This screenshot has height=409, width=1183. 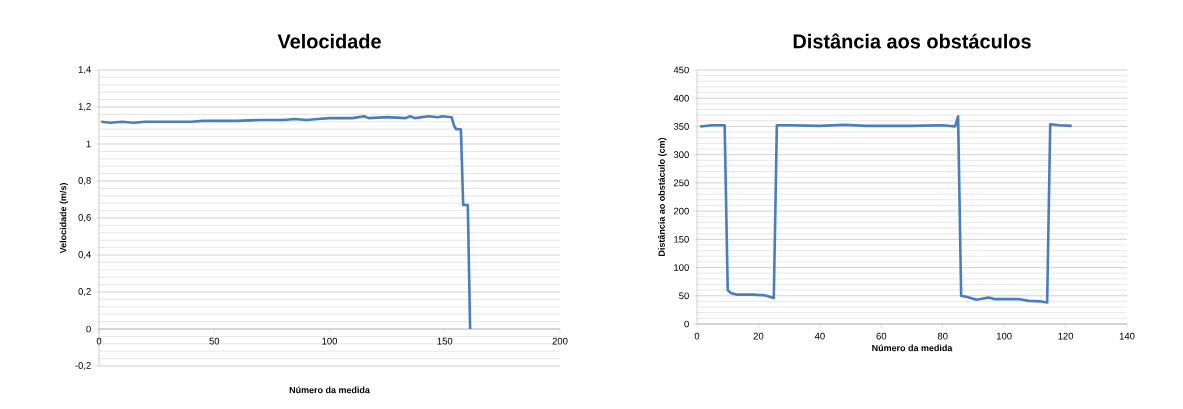 What do you see at coordinates (84, 70) in the screenshot?
I see `y-tick-label: 1,4` at bounding box center [84, 70].